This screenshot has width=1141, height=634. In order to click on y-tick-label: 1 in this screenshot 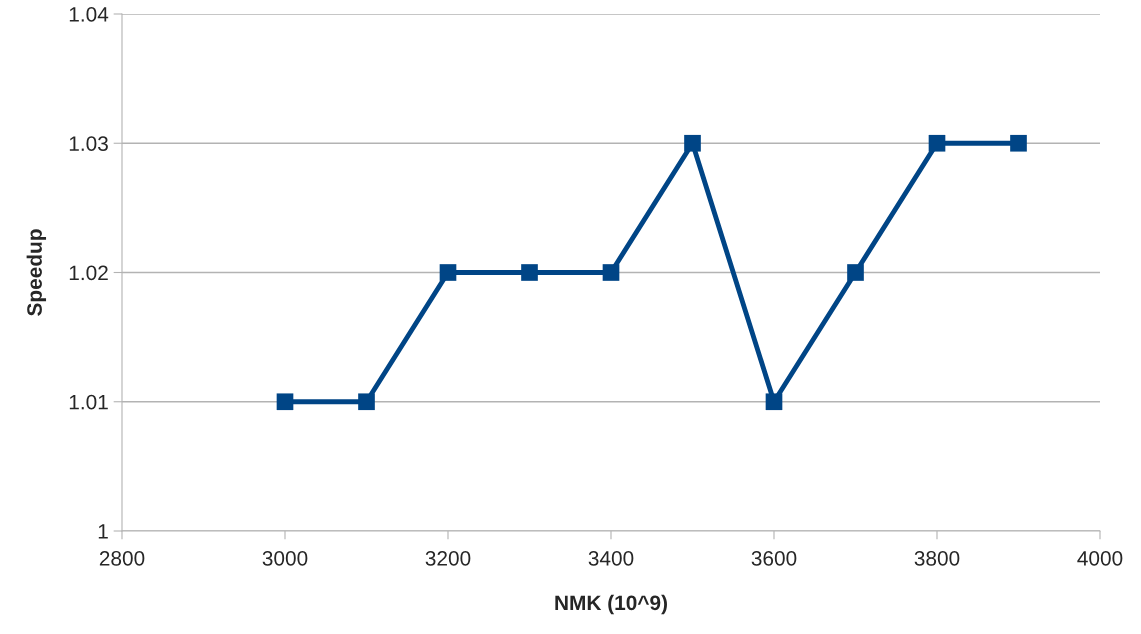, I will do `click(103, 531)`.